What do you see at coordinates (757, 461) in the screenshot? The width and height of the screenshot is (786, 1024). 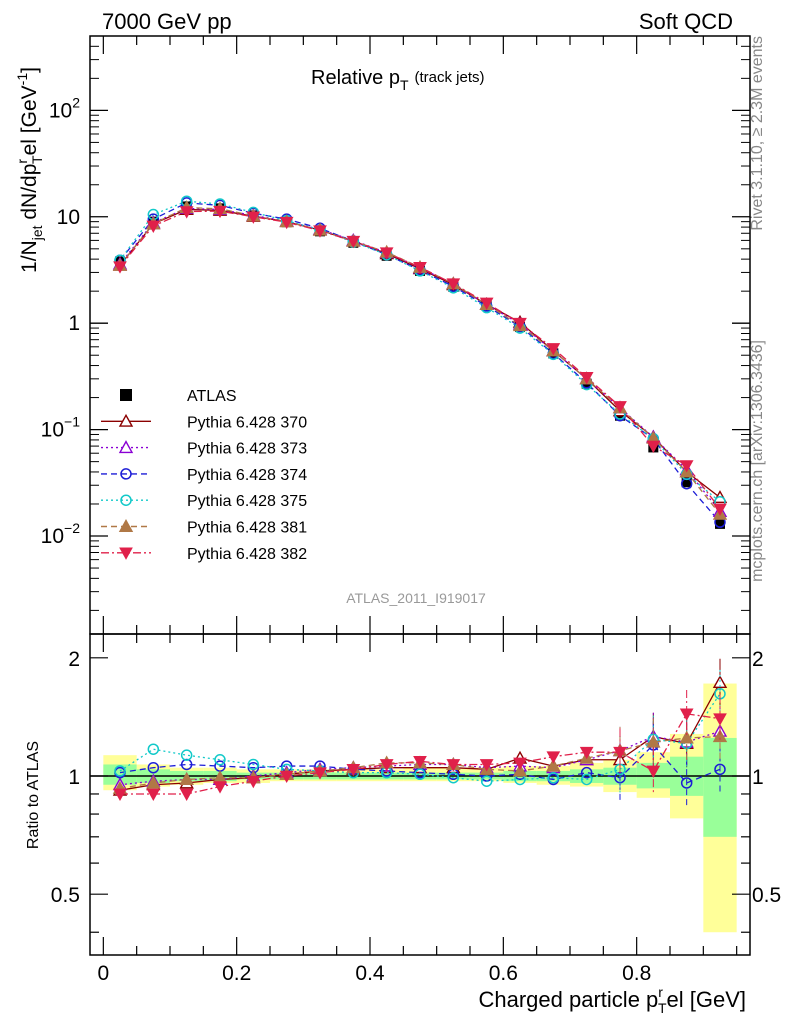 I see `mcplots-label: mcplots.cern.ch [arXiv:1306.3436]` at bounding box center [757, 461].